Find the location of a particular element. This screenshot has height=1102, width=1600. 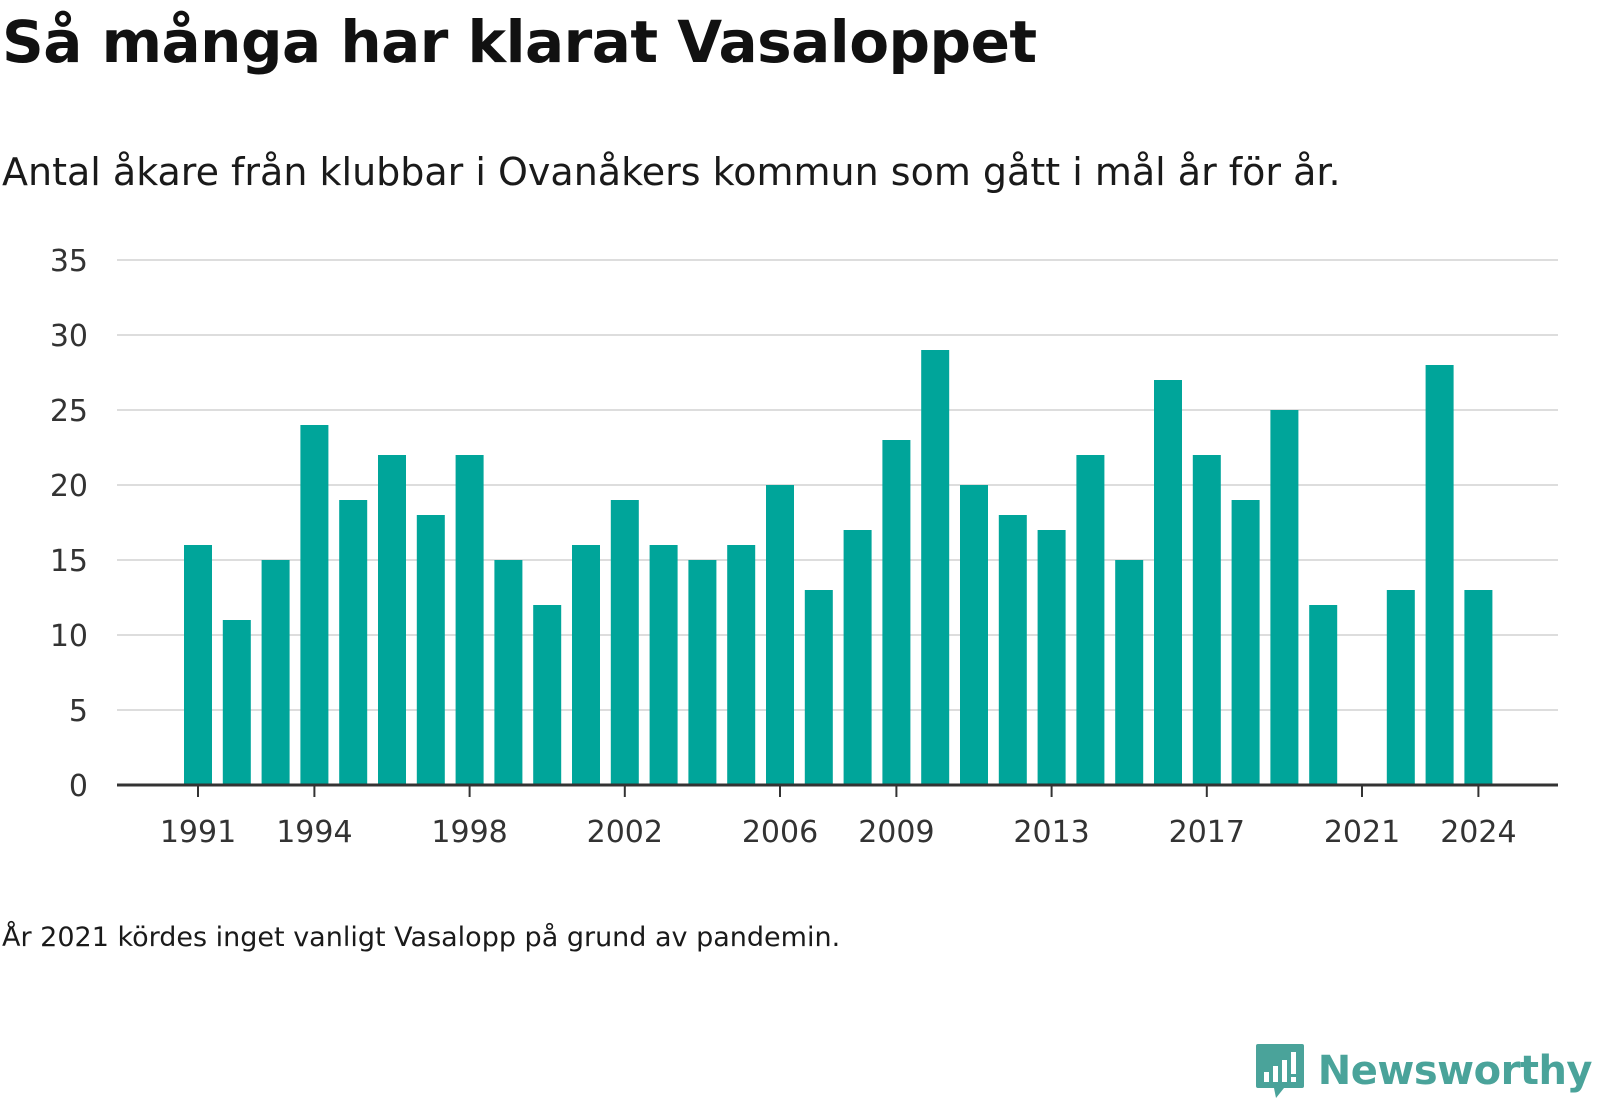

bar-1994 is located at coordinates (314, 605).